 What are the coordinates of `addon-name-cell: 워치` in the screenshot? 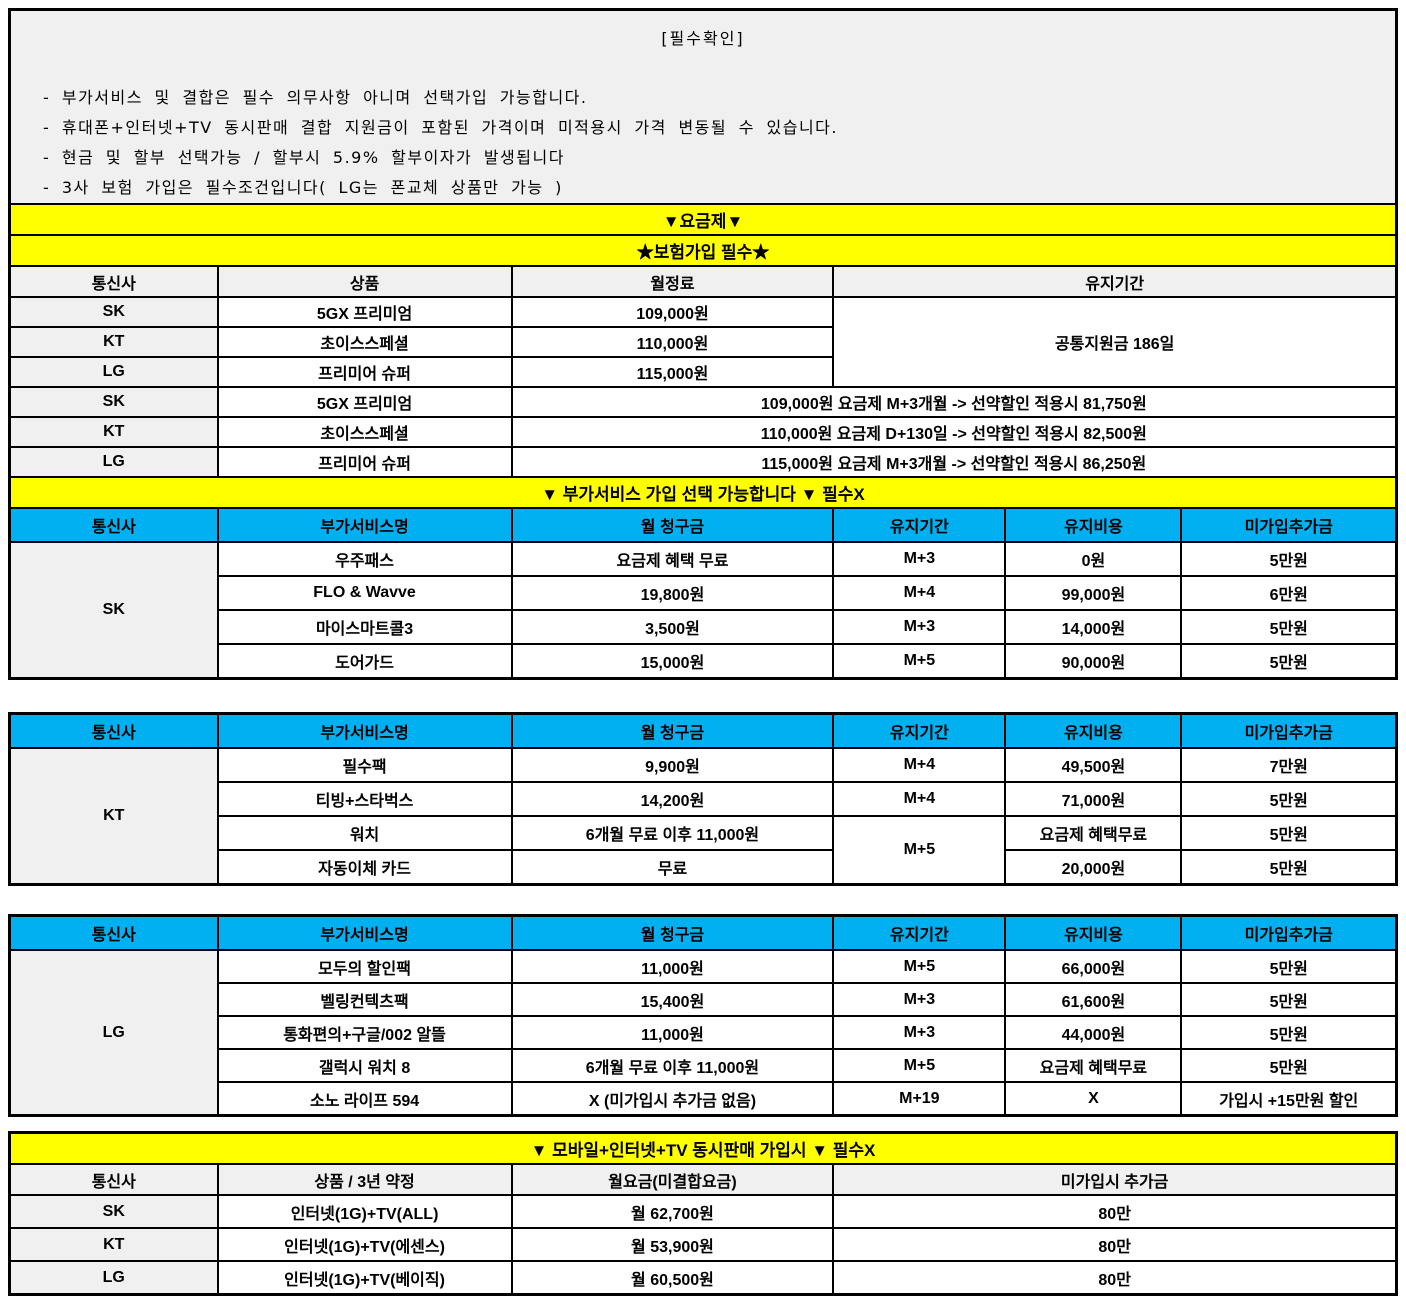 It's located at (364, 833).